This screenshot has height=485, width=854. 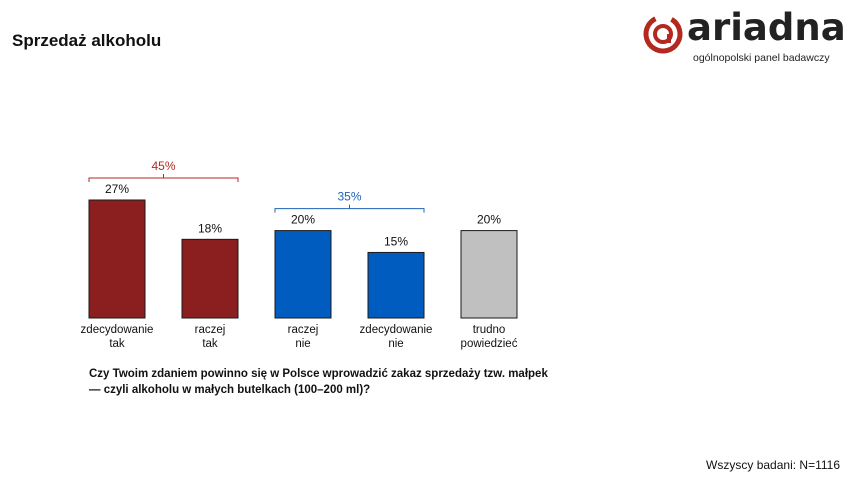 I want to click on ariadna-logo-icon, so click(x=663, y=34).